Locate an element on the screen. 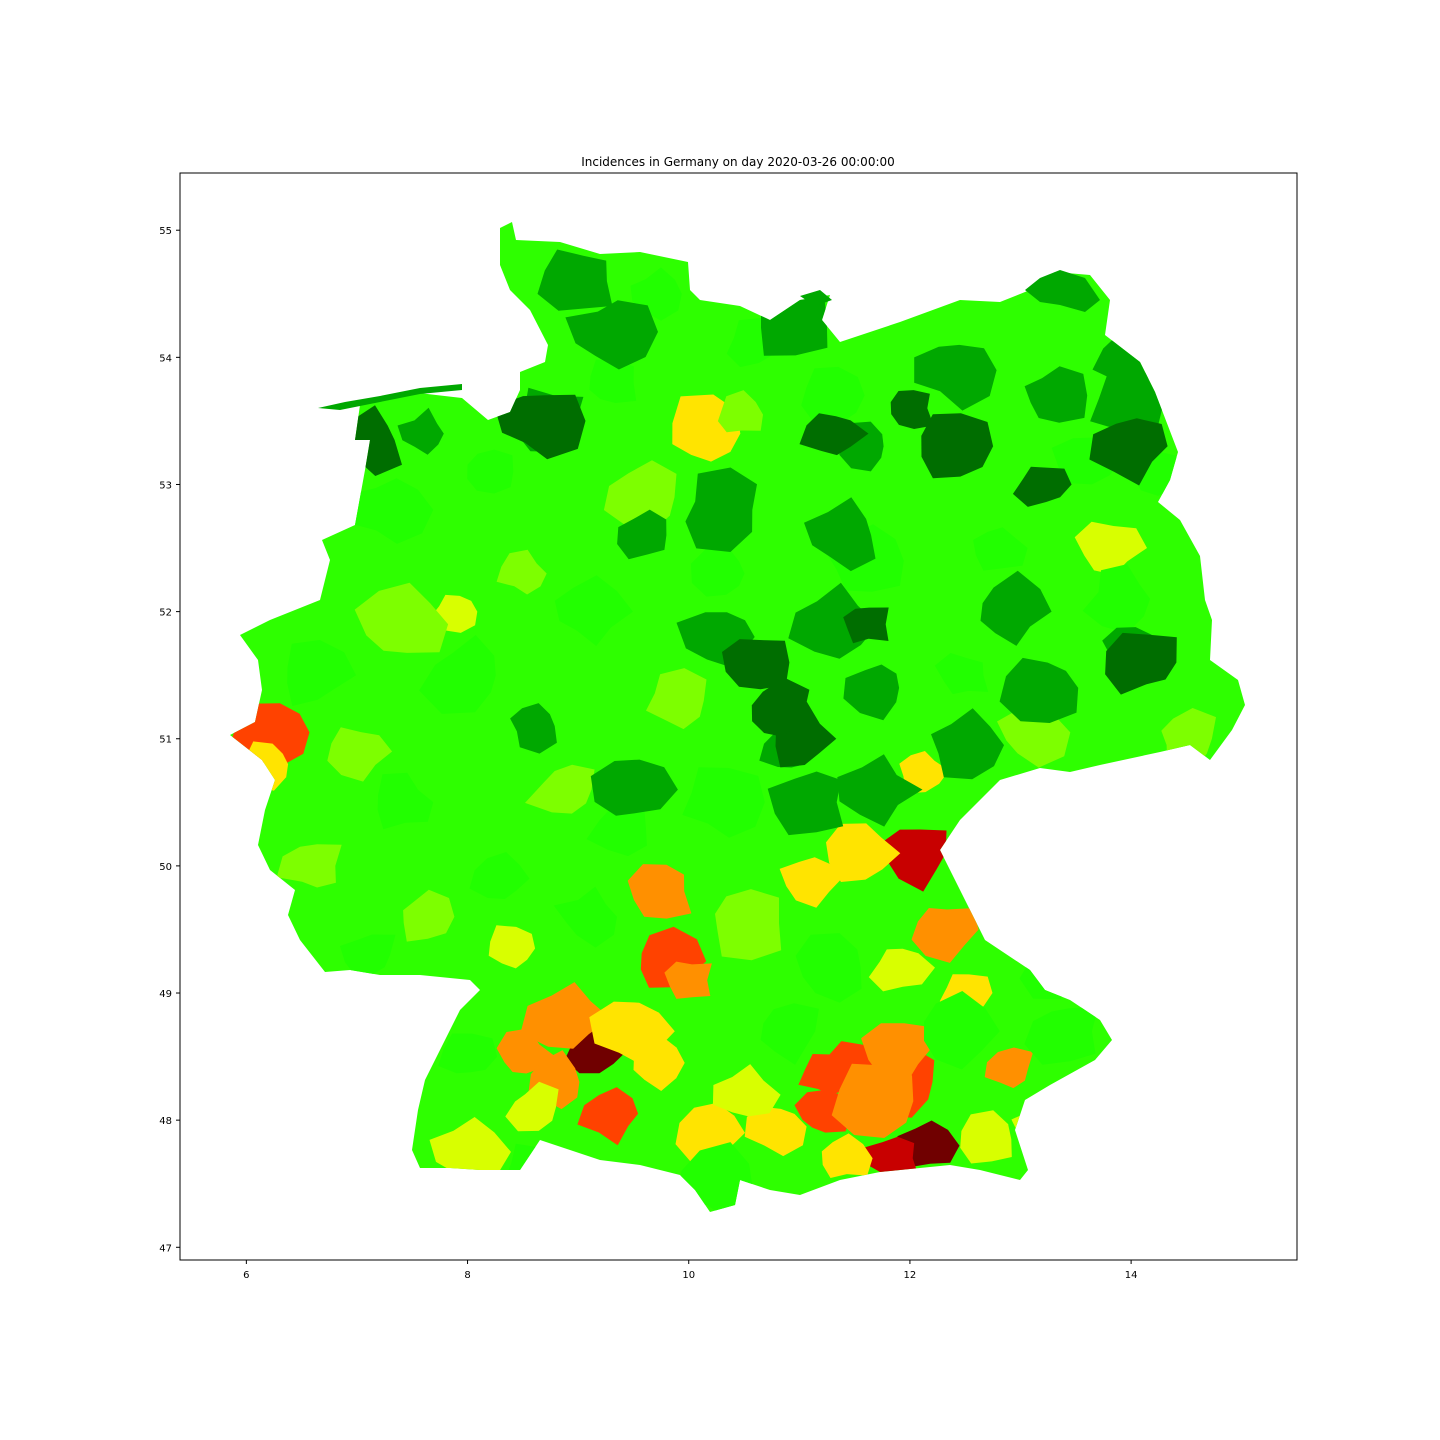 The width and height of the screenshot is (1440, 1440). y-tick-label: 50 is located at coordinates (165, 867).